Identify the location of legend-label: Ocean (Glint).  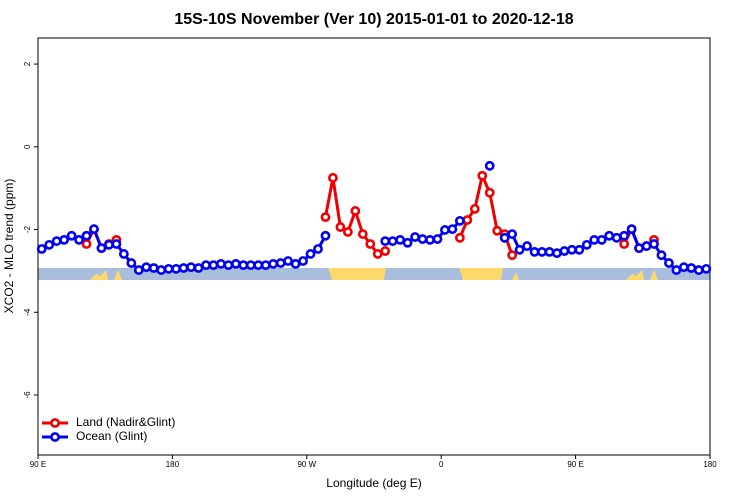
(111, 436).